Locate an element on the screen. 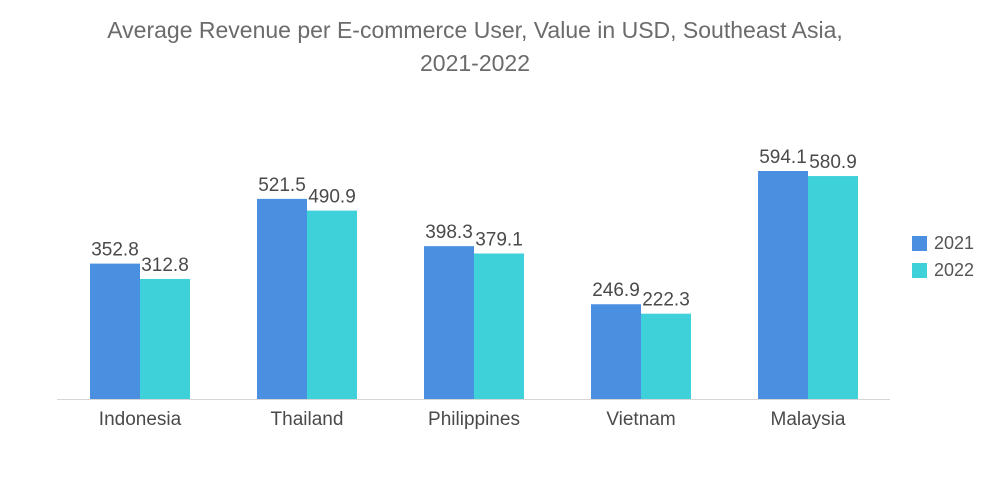  data-label-malaysia-2021: 594.1 is located at coordinates (783, 157).